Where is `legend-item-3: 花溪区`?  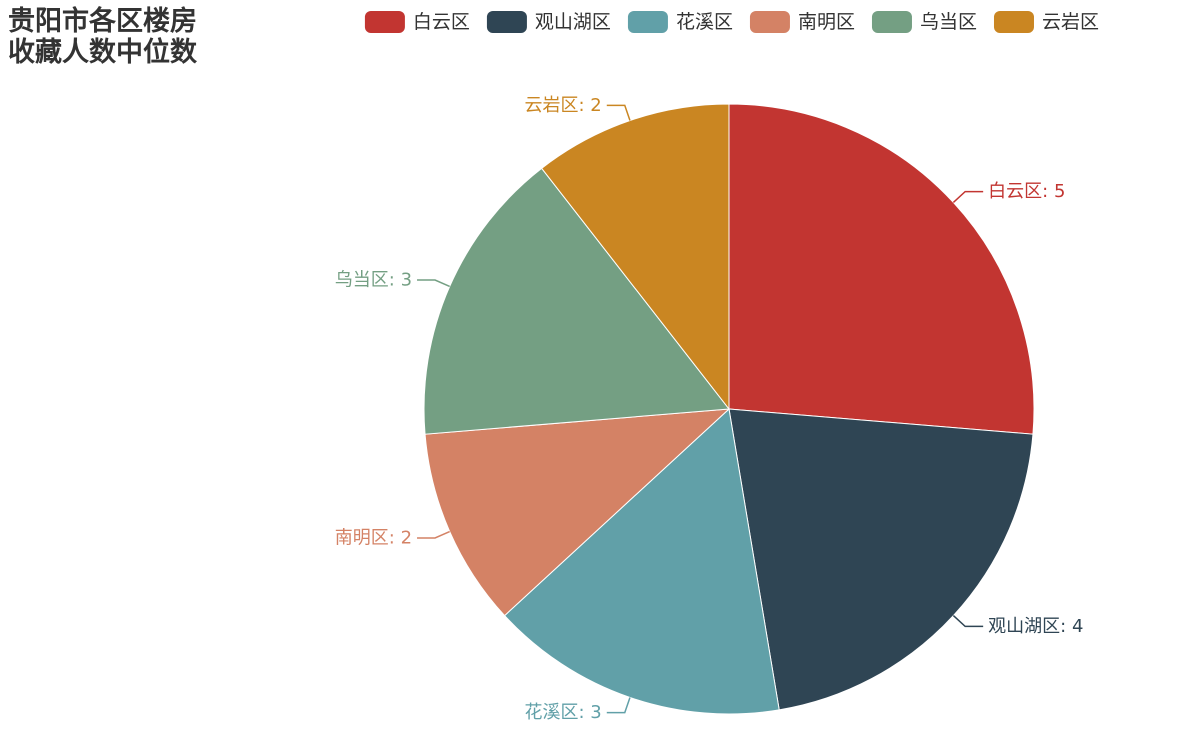 legend-item-3: 花溪区 is located at coordinates (680, 22).